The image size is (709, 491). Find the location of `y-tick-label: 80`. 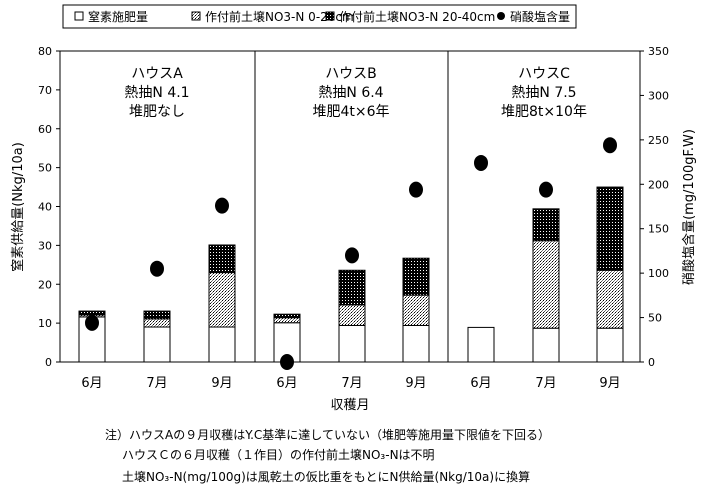

y-tick-label: 80 is located at coordinates (45, 51).